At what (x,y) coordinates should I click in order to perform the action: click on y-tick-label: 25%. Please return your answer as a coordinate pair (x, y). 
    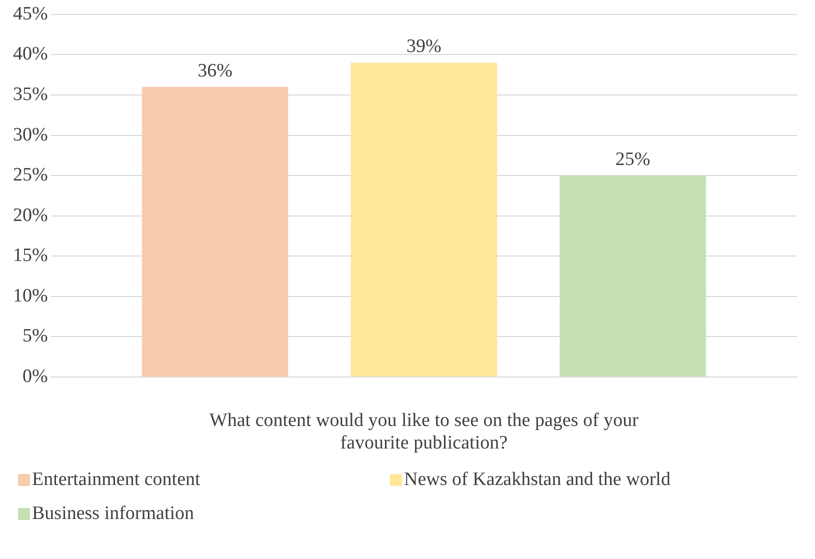
    Looking at the image, I should click on (30, 175).